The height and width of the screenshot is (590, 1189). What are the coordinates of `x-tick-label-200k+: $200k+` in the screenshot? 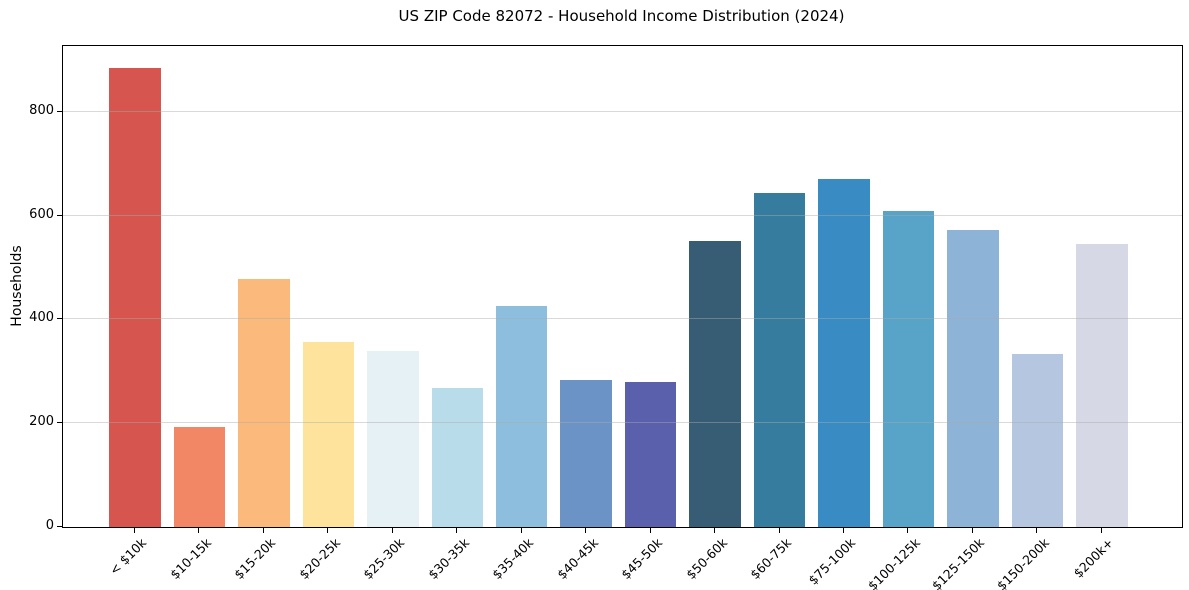 It's located at (1093, 558).